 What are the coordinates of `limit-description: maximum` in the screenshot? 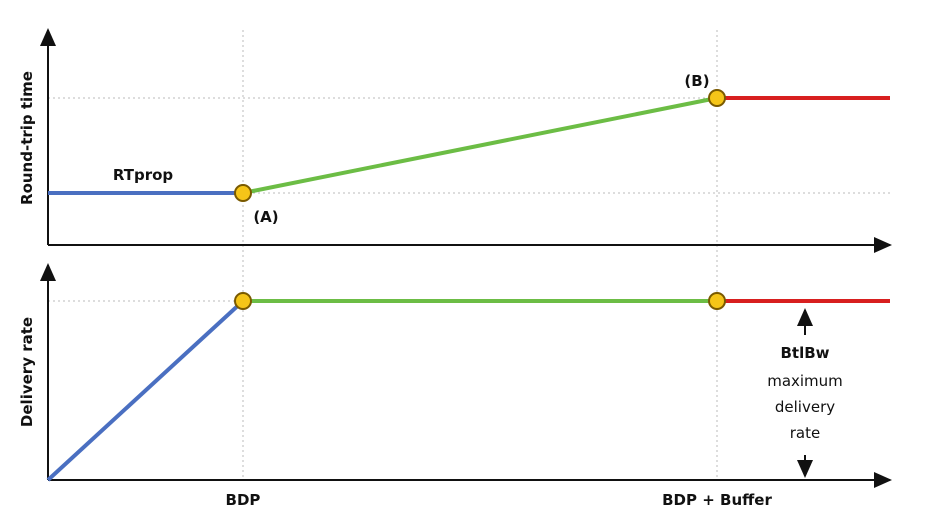 It's located at (805, 381).